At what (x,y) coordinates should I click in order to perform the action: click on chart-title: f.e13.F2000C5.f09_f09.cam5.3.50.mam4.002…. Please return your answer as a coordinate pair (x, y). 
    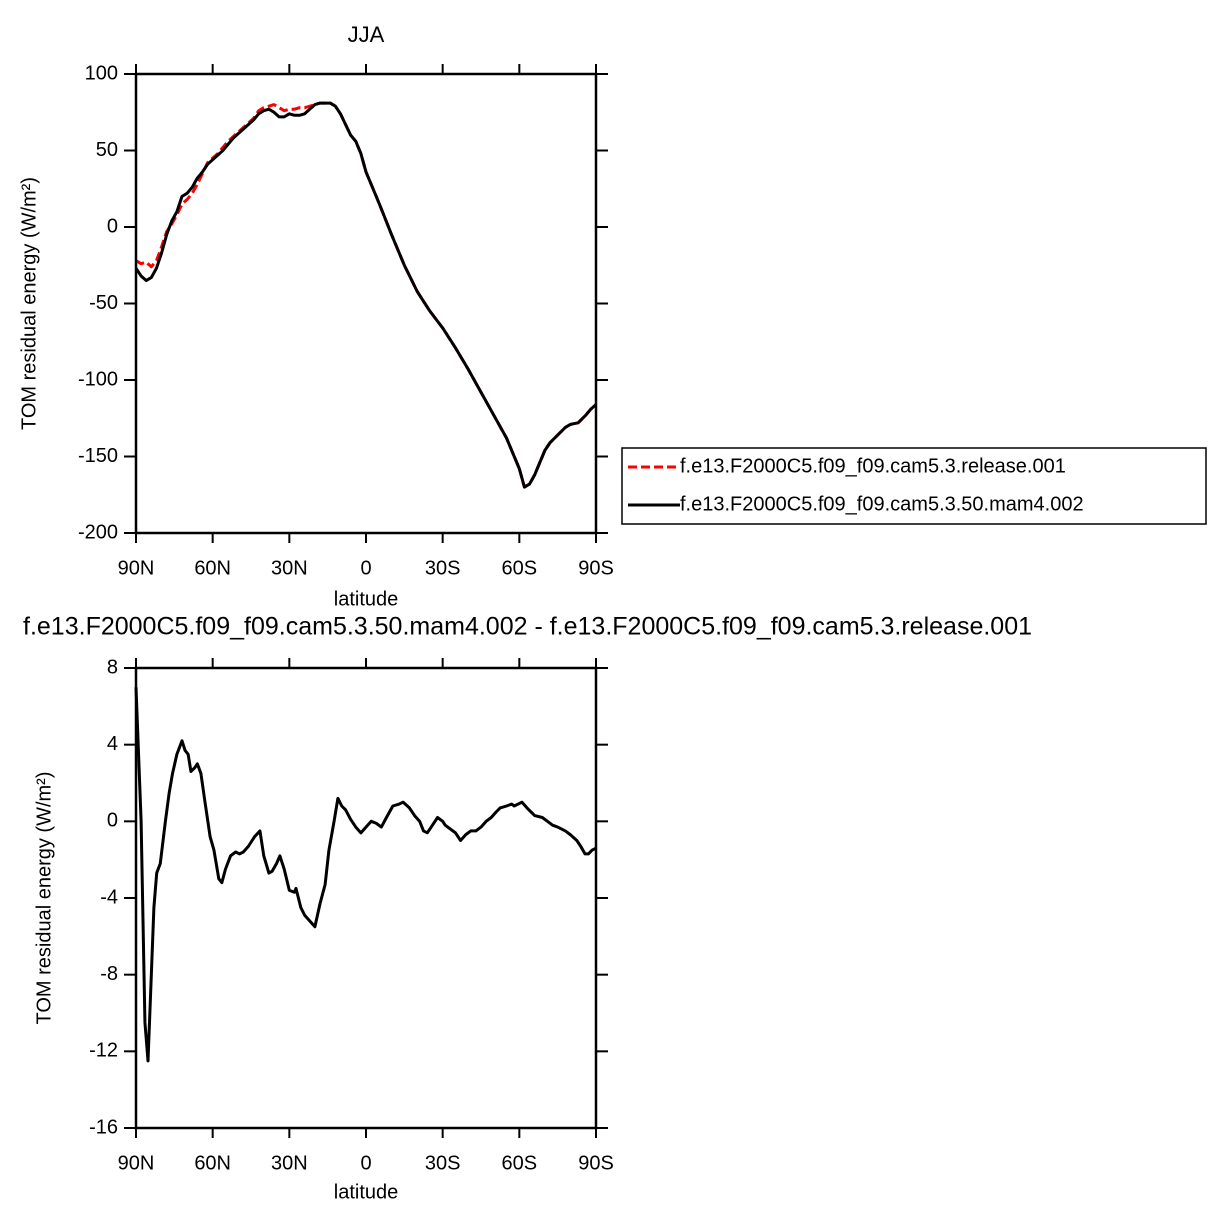
    Looking at the image, I should click on (527, 627).